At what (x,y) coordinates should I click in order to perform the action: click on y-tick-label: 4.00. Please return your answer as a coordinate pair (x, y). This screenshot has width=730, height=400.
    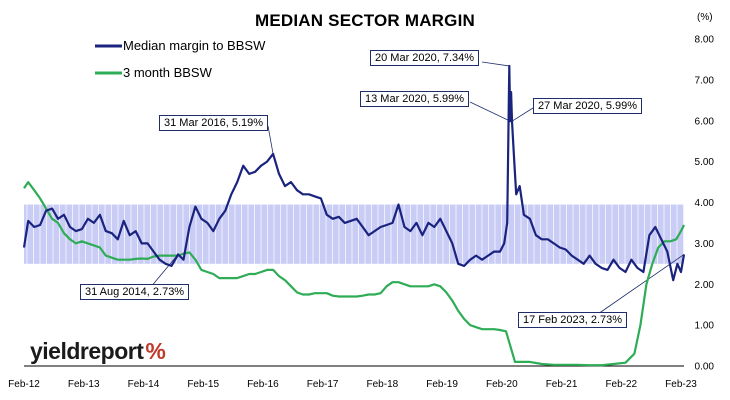
    Looking at the image, I should click on (705, 203).